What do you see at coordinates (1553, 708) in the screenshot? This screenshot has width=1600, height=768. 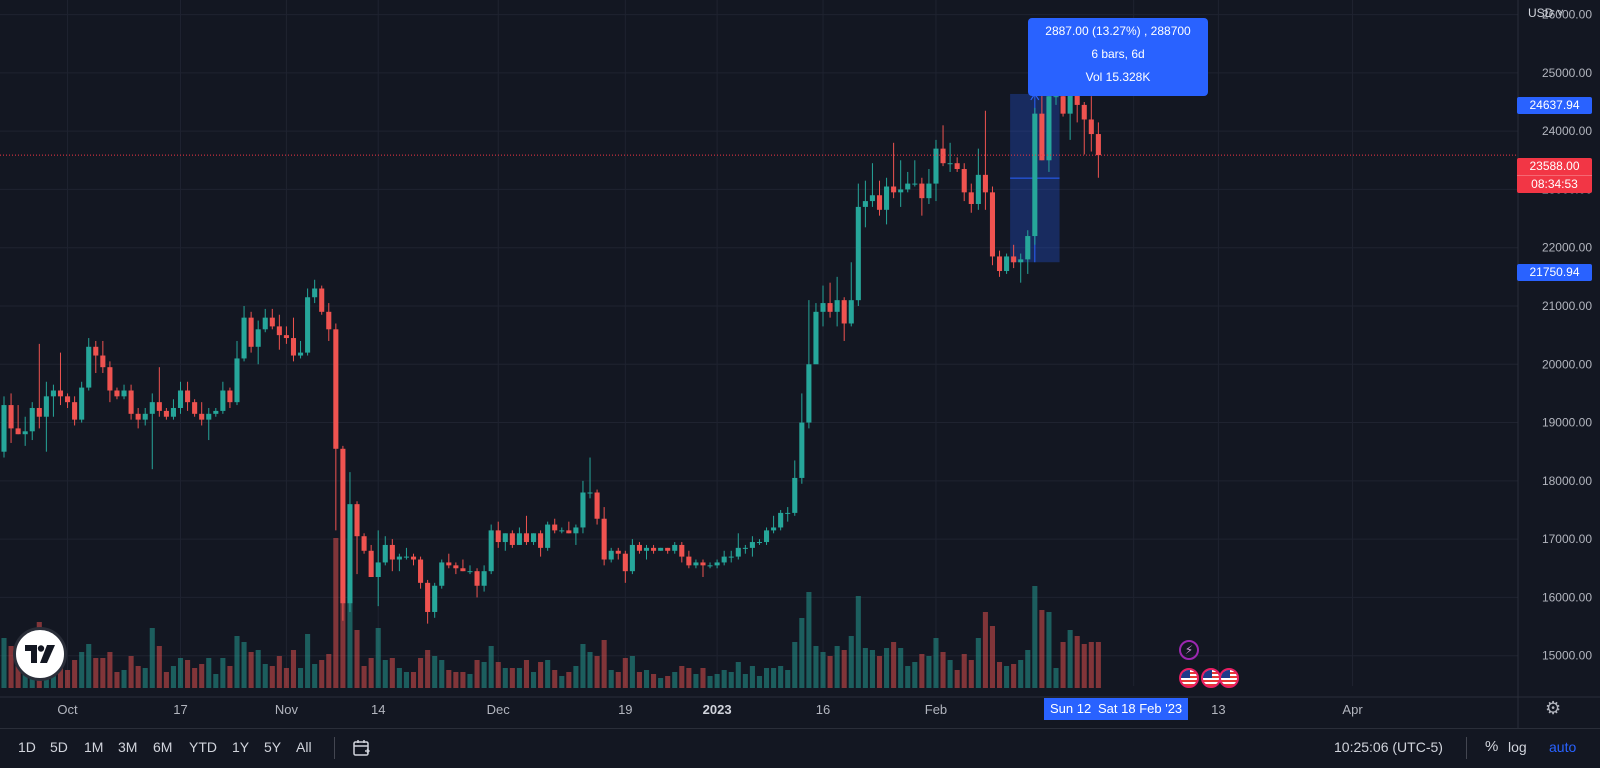 I see `settings-gear-icon: ⚙` at bounding box center [1553, 708].